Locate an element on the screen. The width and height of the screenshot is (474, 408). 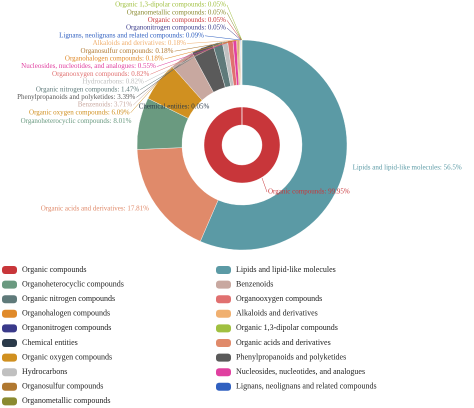
legend-label: Organic compounds is located at coordinates (54, 269).